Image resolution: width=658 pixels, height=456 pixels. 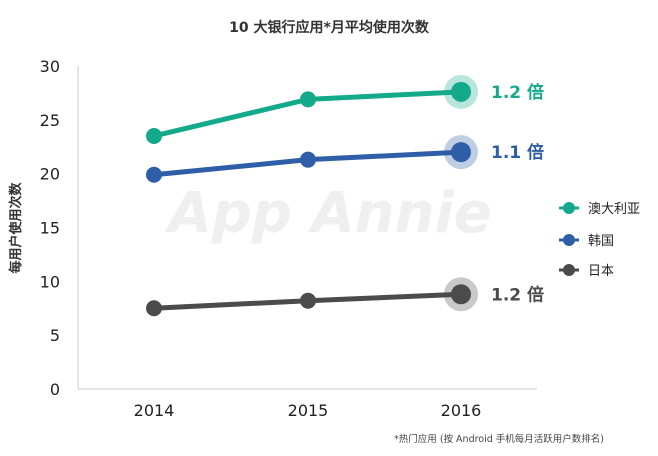 What do you see at coordinates (329, 27) in the screenshot?
I see `chart-title: 10 大银行应用*月平均使用次数` at bounding box center [329, 27].